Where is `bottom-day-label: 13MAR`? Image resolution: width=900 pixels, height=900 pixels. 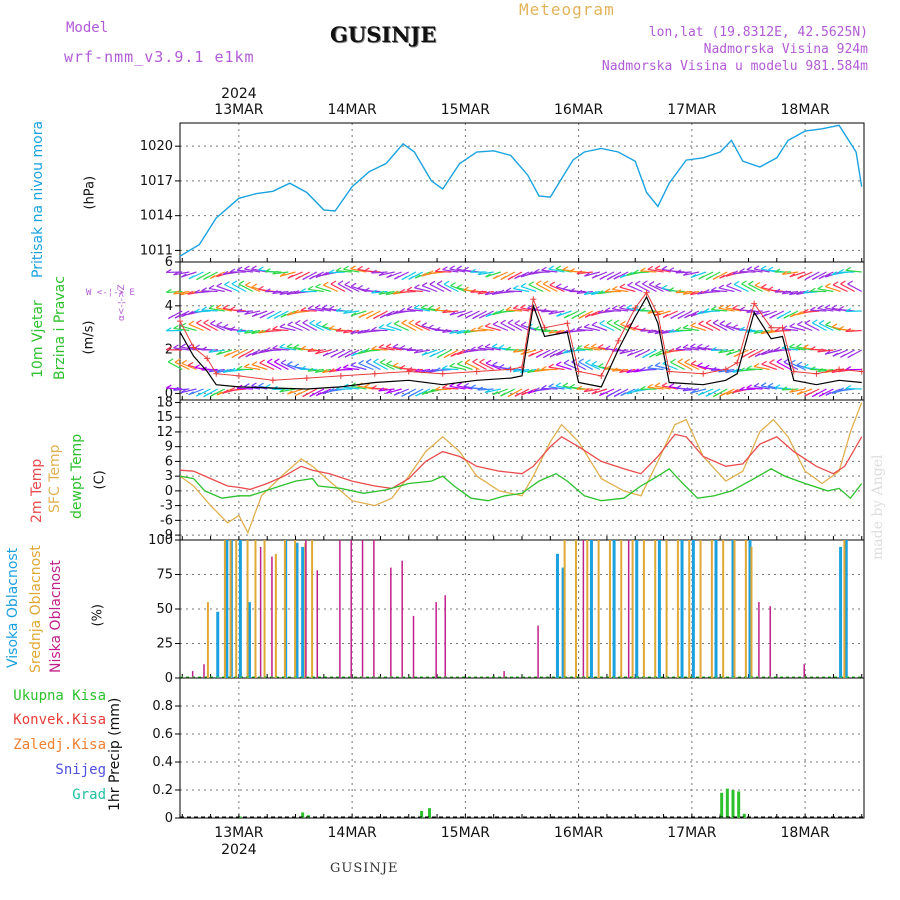 bottom-day-label: 13MAR is located at coordinates (238, 833).